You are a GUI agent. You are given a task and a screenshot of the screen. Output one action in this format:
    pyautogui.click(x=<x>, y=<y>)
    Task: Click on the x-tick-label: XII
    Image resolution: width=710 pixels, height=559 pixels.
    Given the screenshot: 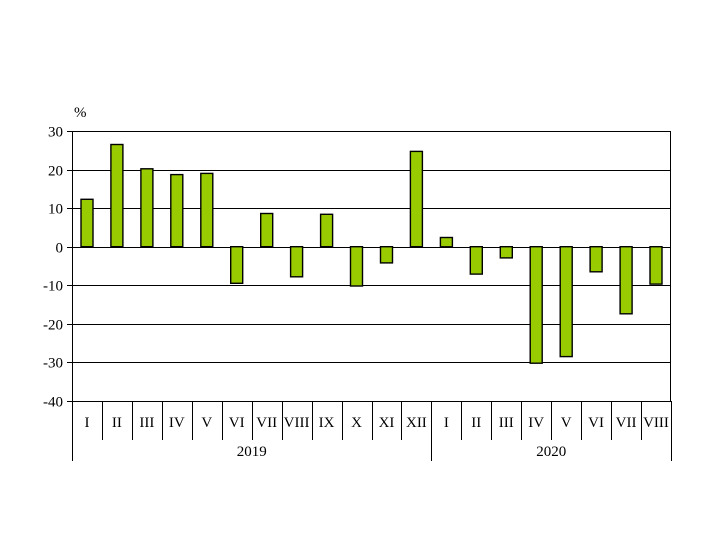 What is the action you would take?
    pyautogui.click(x=416, y=423)
    